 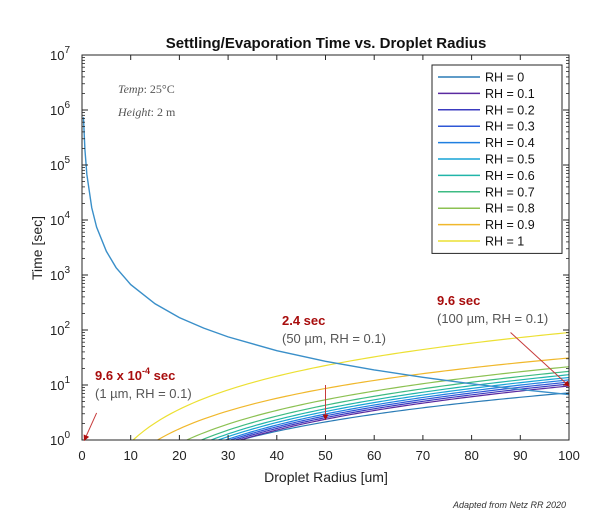 What do you see at coordinates (60, 164) in the screenshot?
I see `y-tick-label: 10⁵` at bounding box center [60, 164].